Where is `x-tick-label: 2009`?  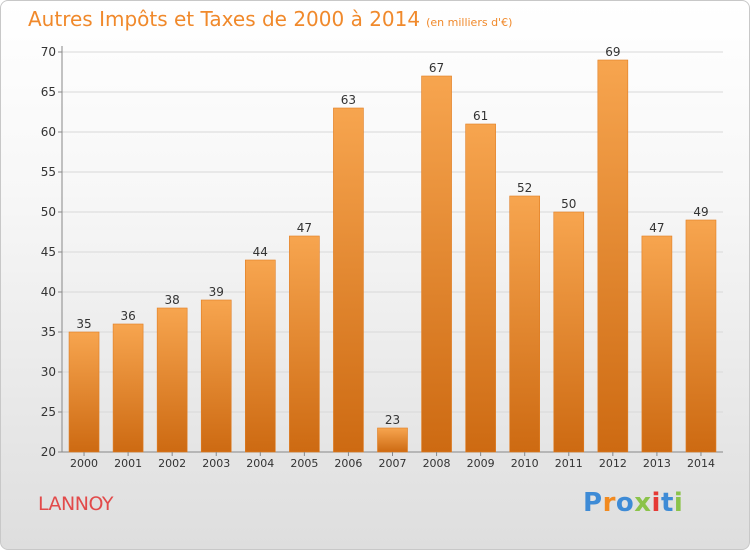 x-tick-label: 2009 is located at coordinates (481, 463).